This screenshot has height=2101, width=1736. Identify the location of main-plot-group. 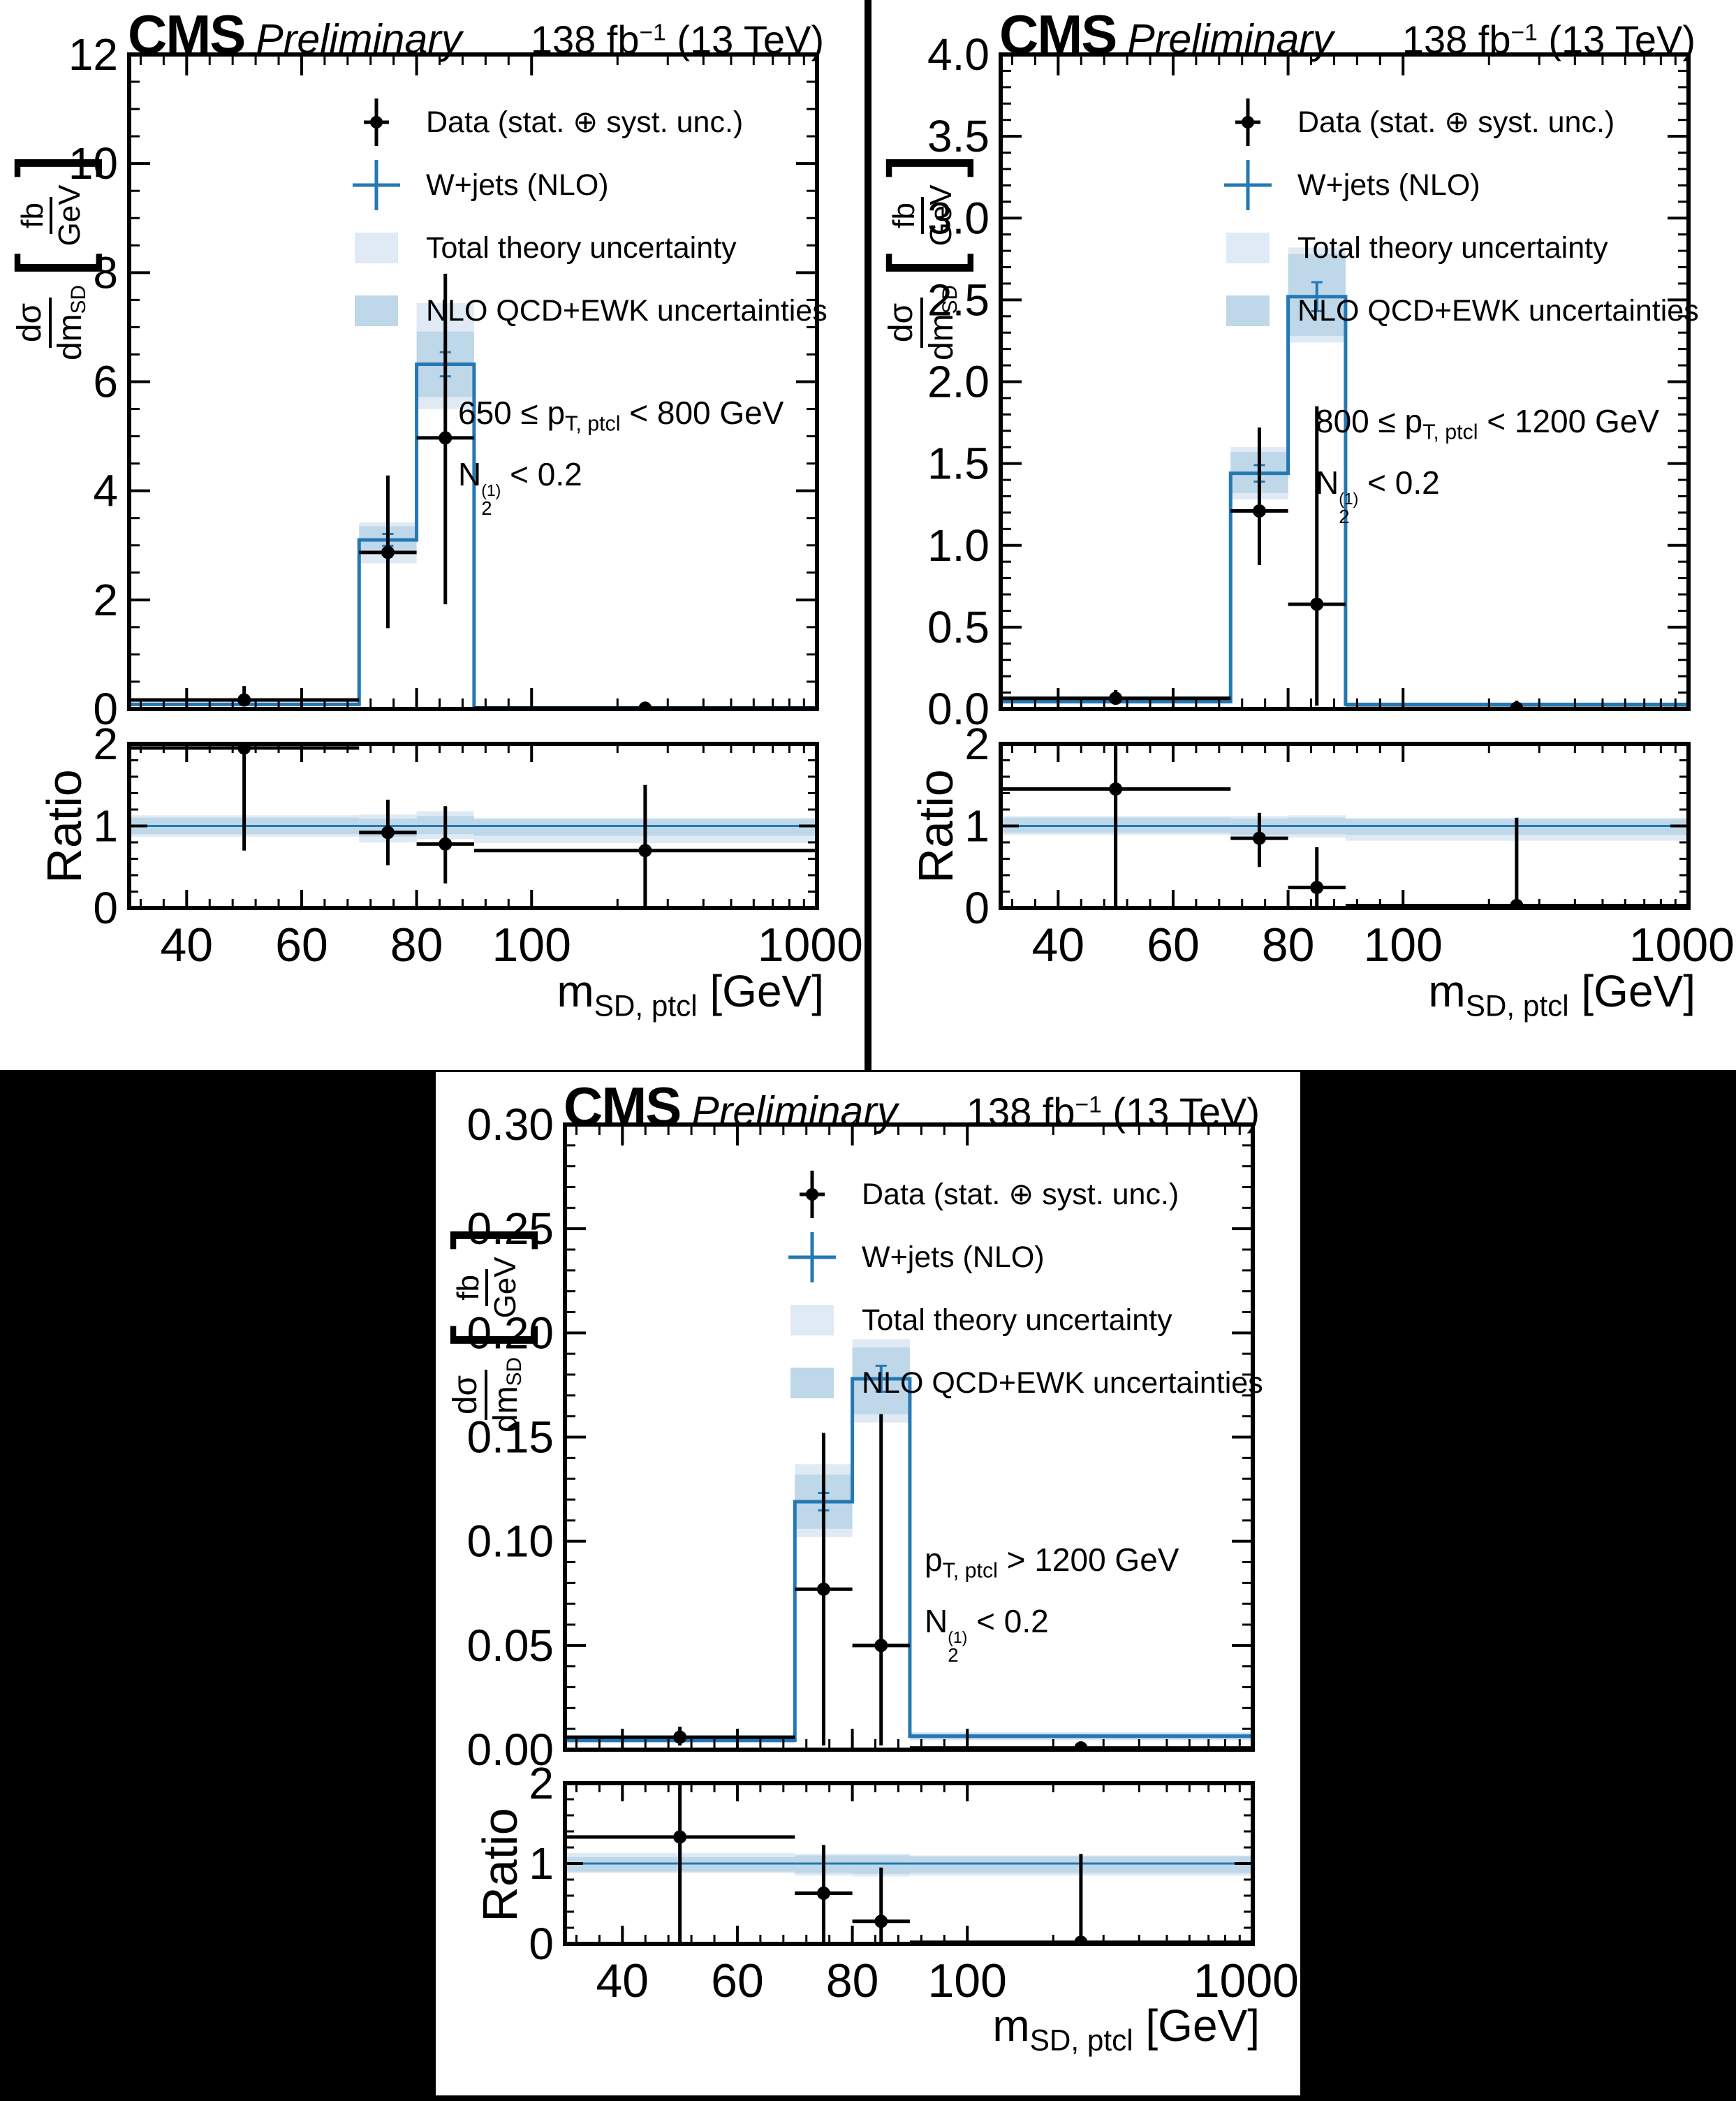
(1345, 478).